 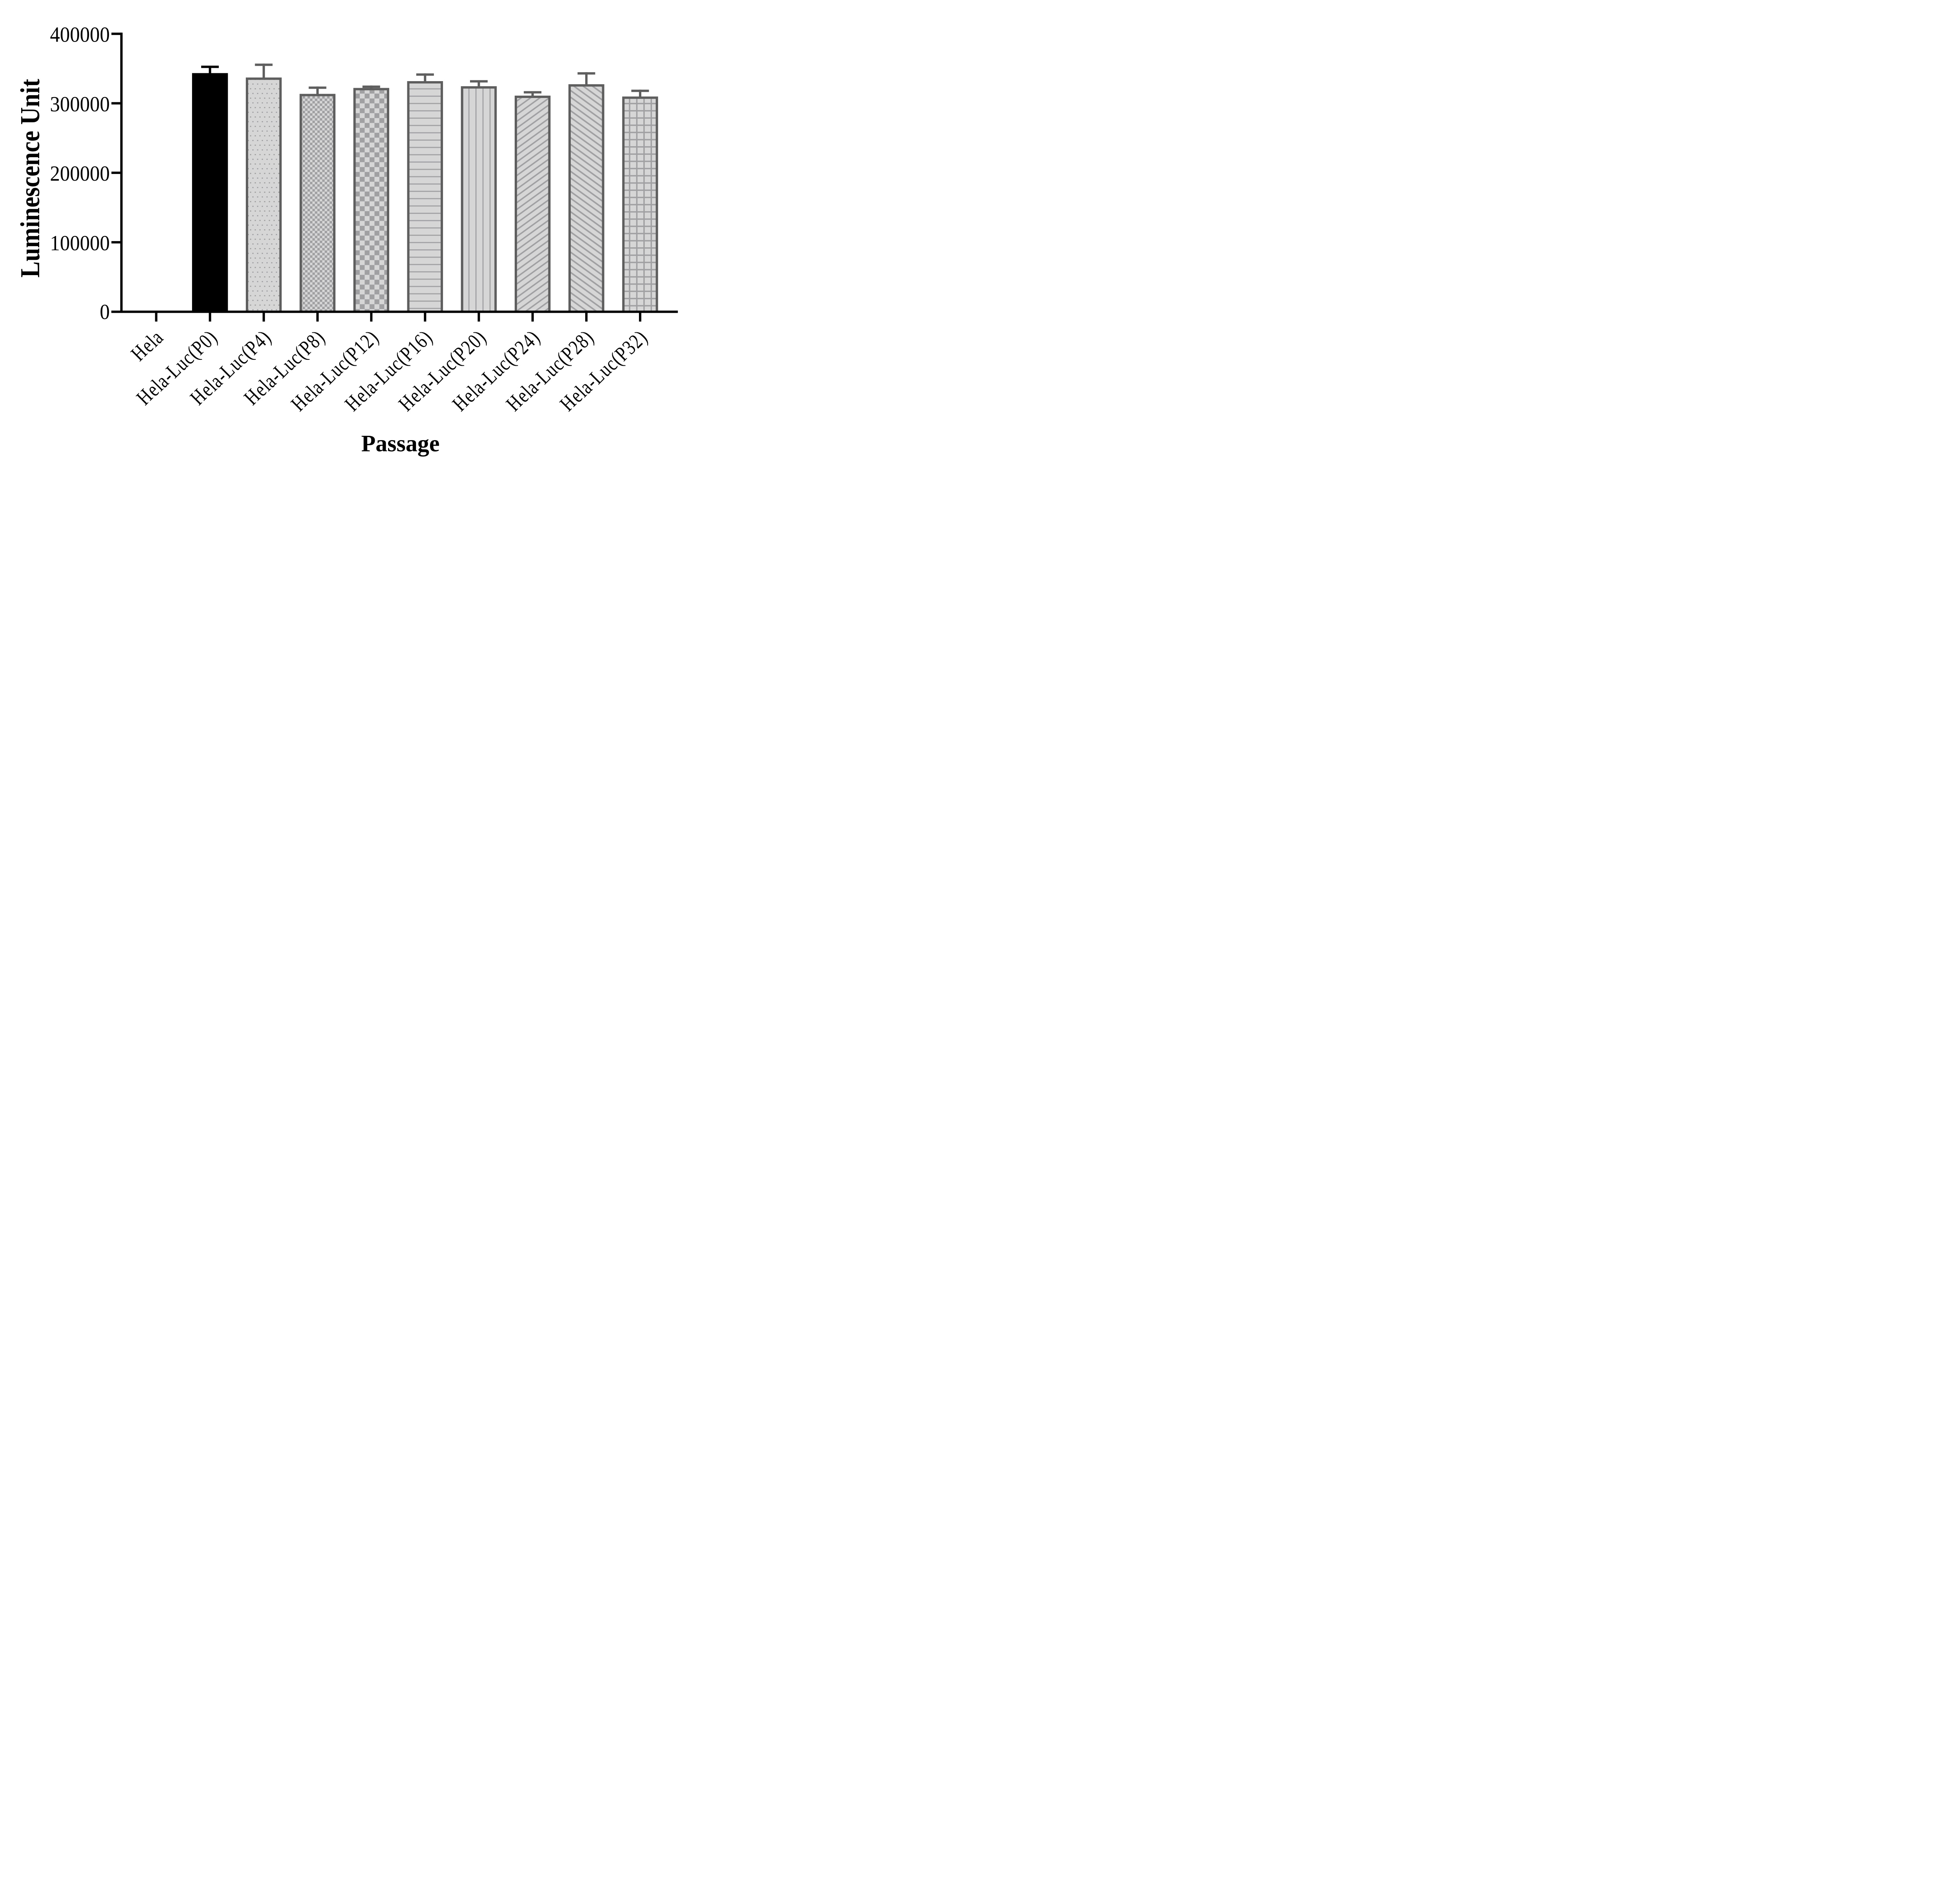 I want to click on svg-text: Luminescence Unit, so click(x=30, y=178).